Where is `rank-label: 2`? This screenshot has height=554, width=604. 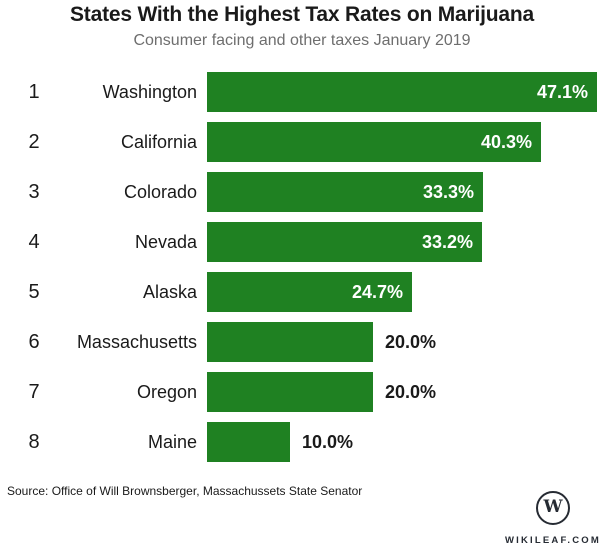 rank-label: 2 is located at coordinates (34, 141).